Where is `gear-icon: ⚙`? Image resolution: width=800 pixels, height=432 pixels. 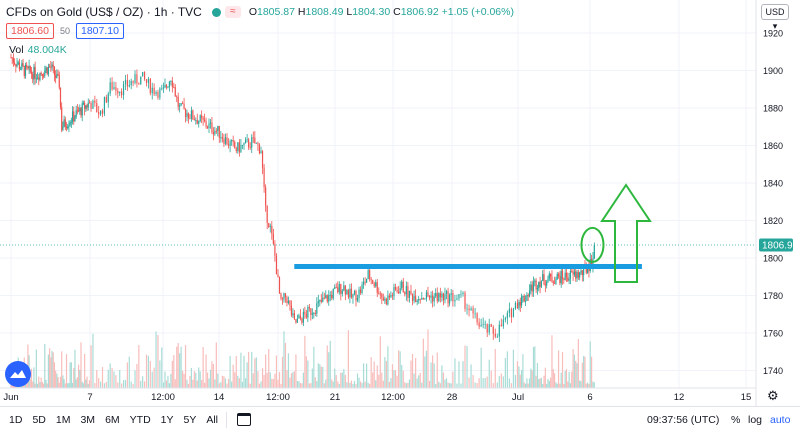
gear-icon: ⚙ is located at coordinates (773, 395).